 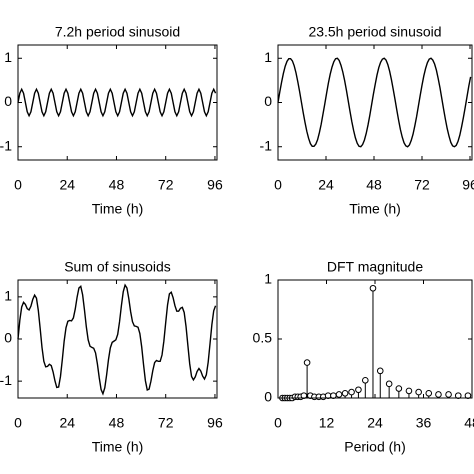 I want to click on x-tick-label: 12, so click(x=327, y=423).